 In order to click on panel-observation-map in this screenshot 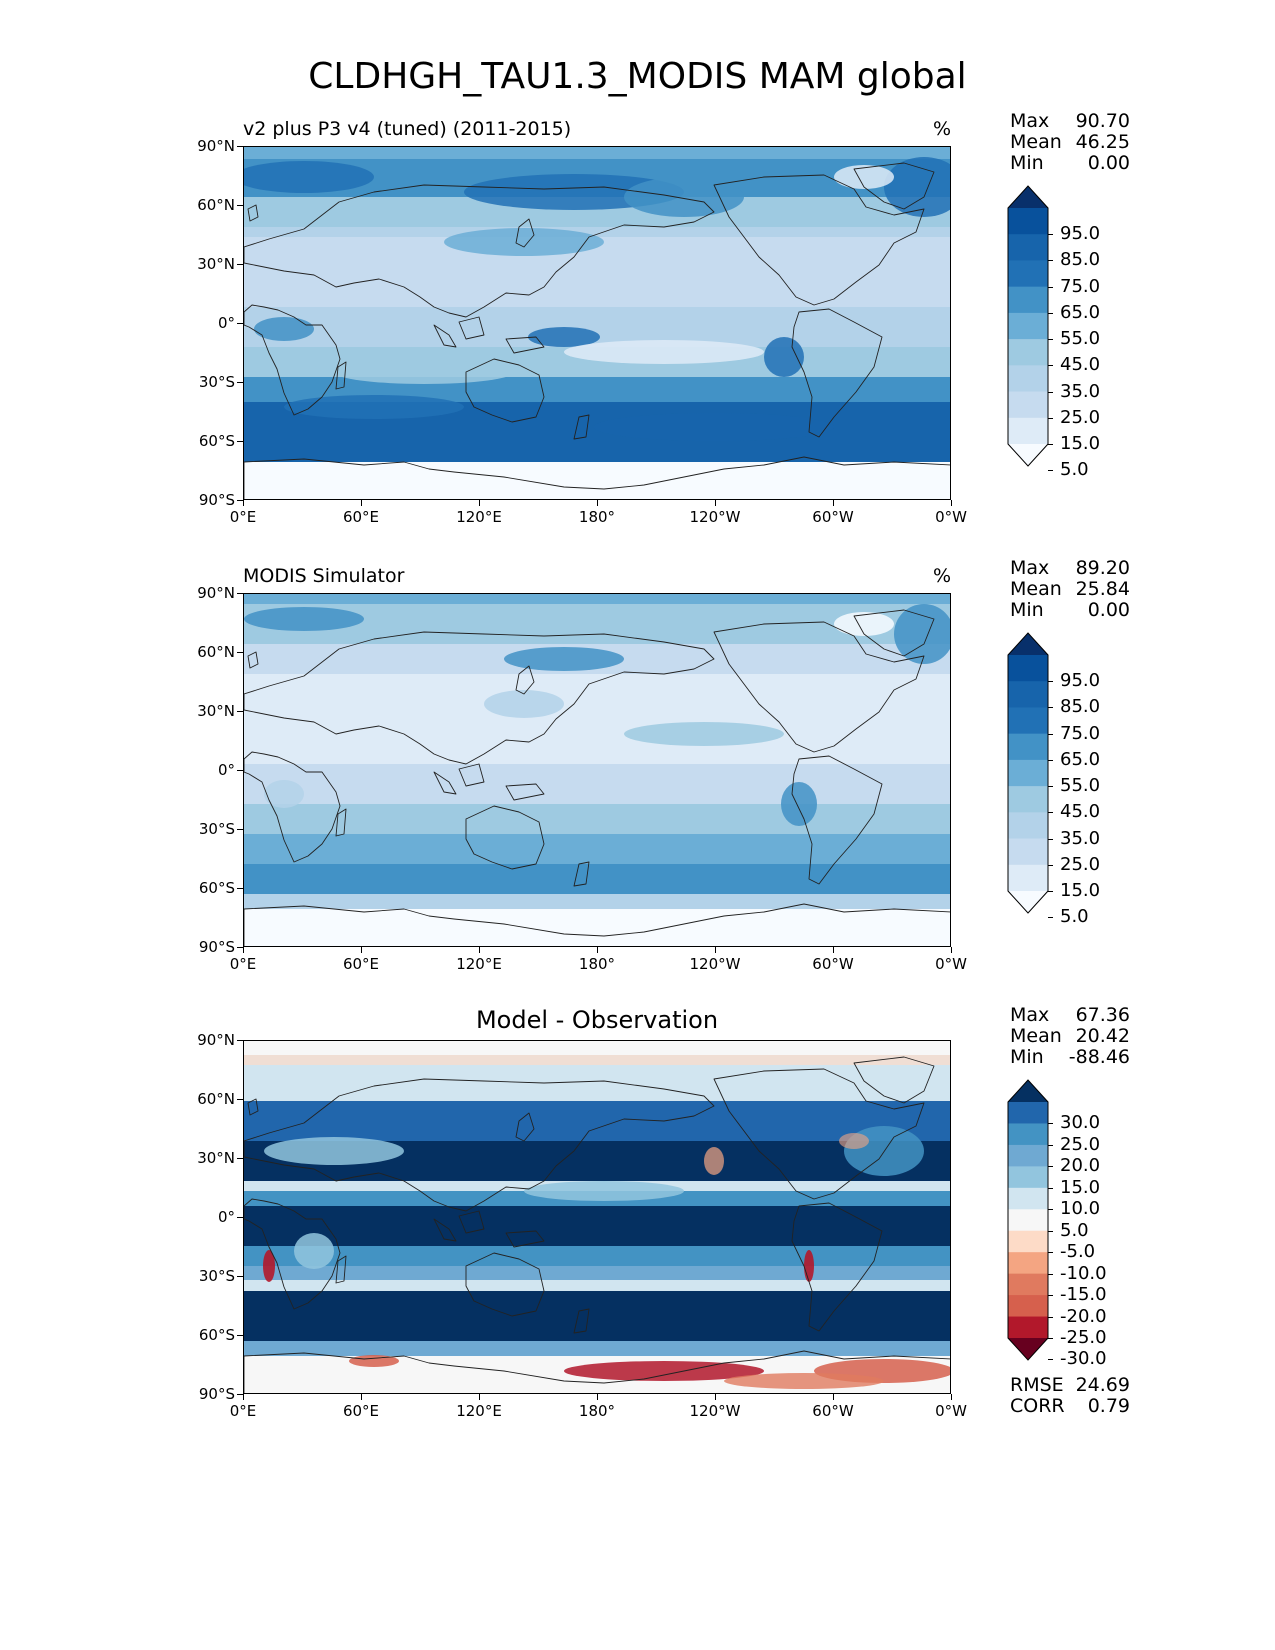, I will do `click(597, 770)`.